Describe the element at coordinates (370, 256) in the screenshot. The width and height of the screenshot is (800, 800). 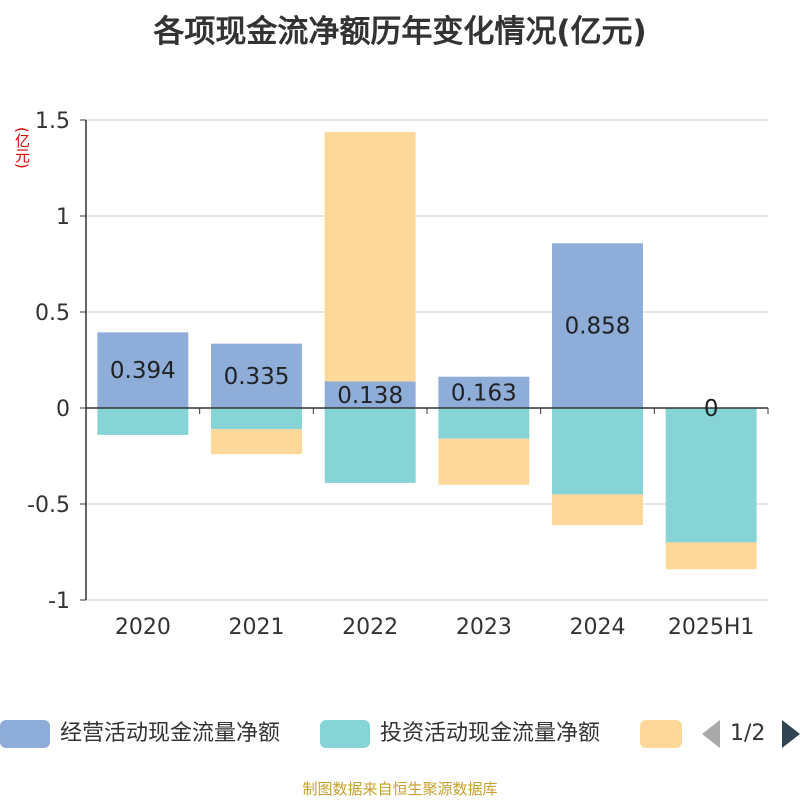
I see `bar-third-2022` at that location.